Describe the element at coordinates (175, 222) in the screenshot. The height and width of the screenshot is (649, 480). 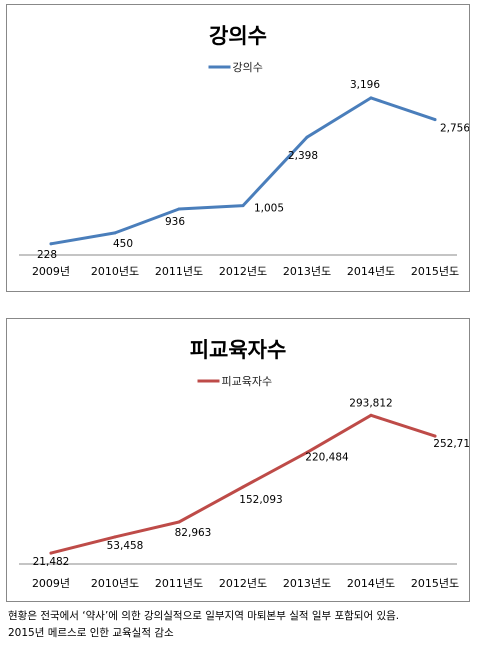
I see `lecture-data-label: 936` at that location.